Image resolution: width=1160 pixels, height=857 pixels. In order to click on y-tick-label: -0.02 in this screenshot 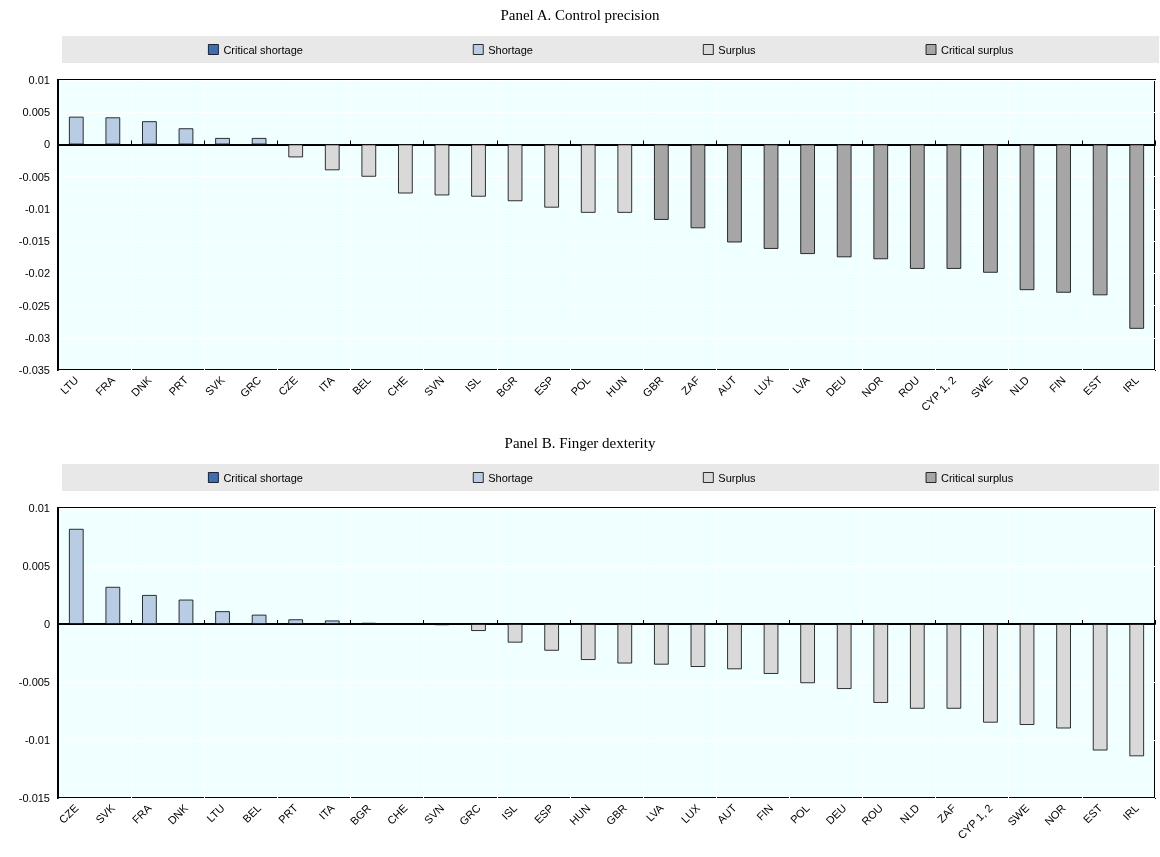, I will do `click(37, 273)`.